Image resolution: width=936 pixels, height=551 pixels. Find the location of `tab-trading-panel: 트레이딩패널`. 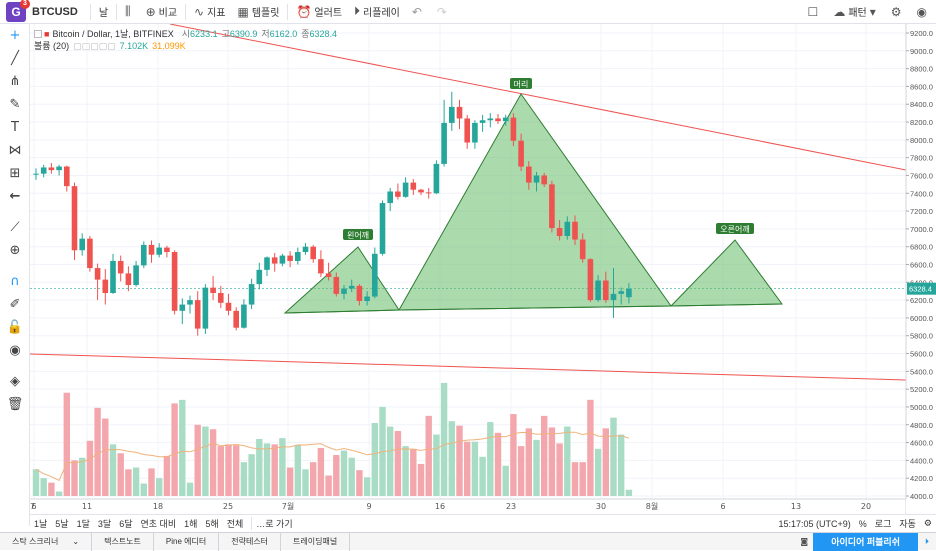

tab-trading-panel: 트레이딩패널 is located at coordinates (316, 541).